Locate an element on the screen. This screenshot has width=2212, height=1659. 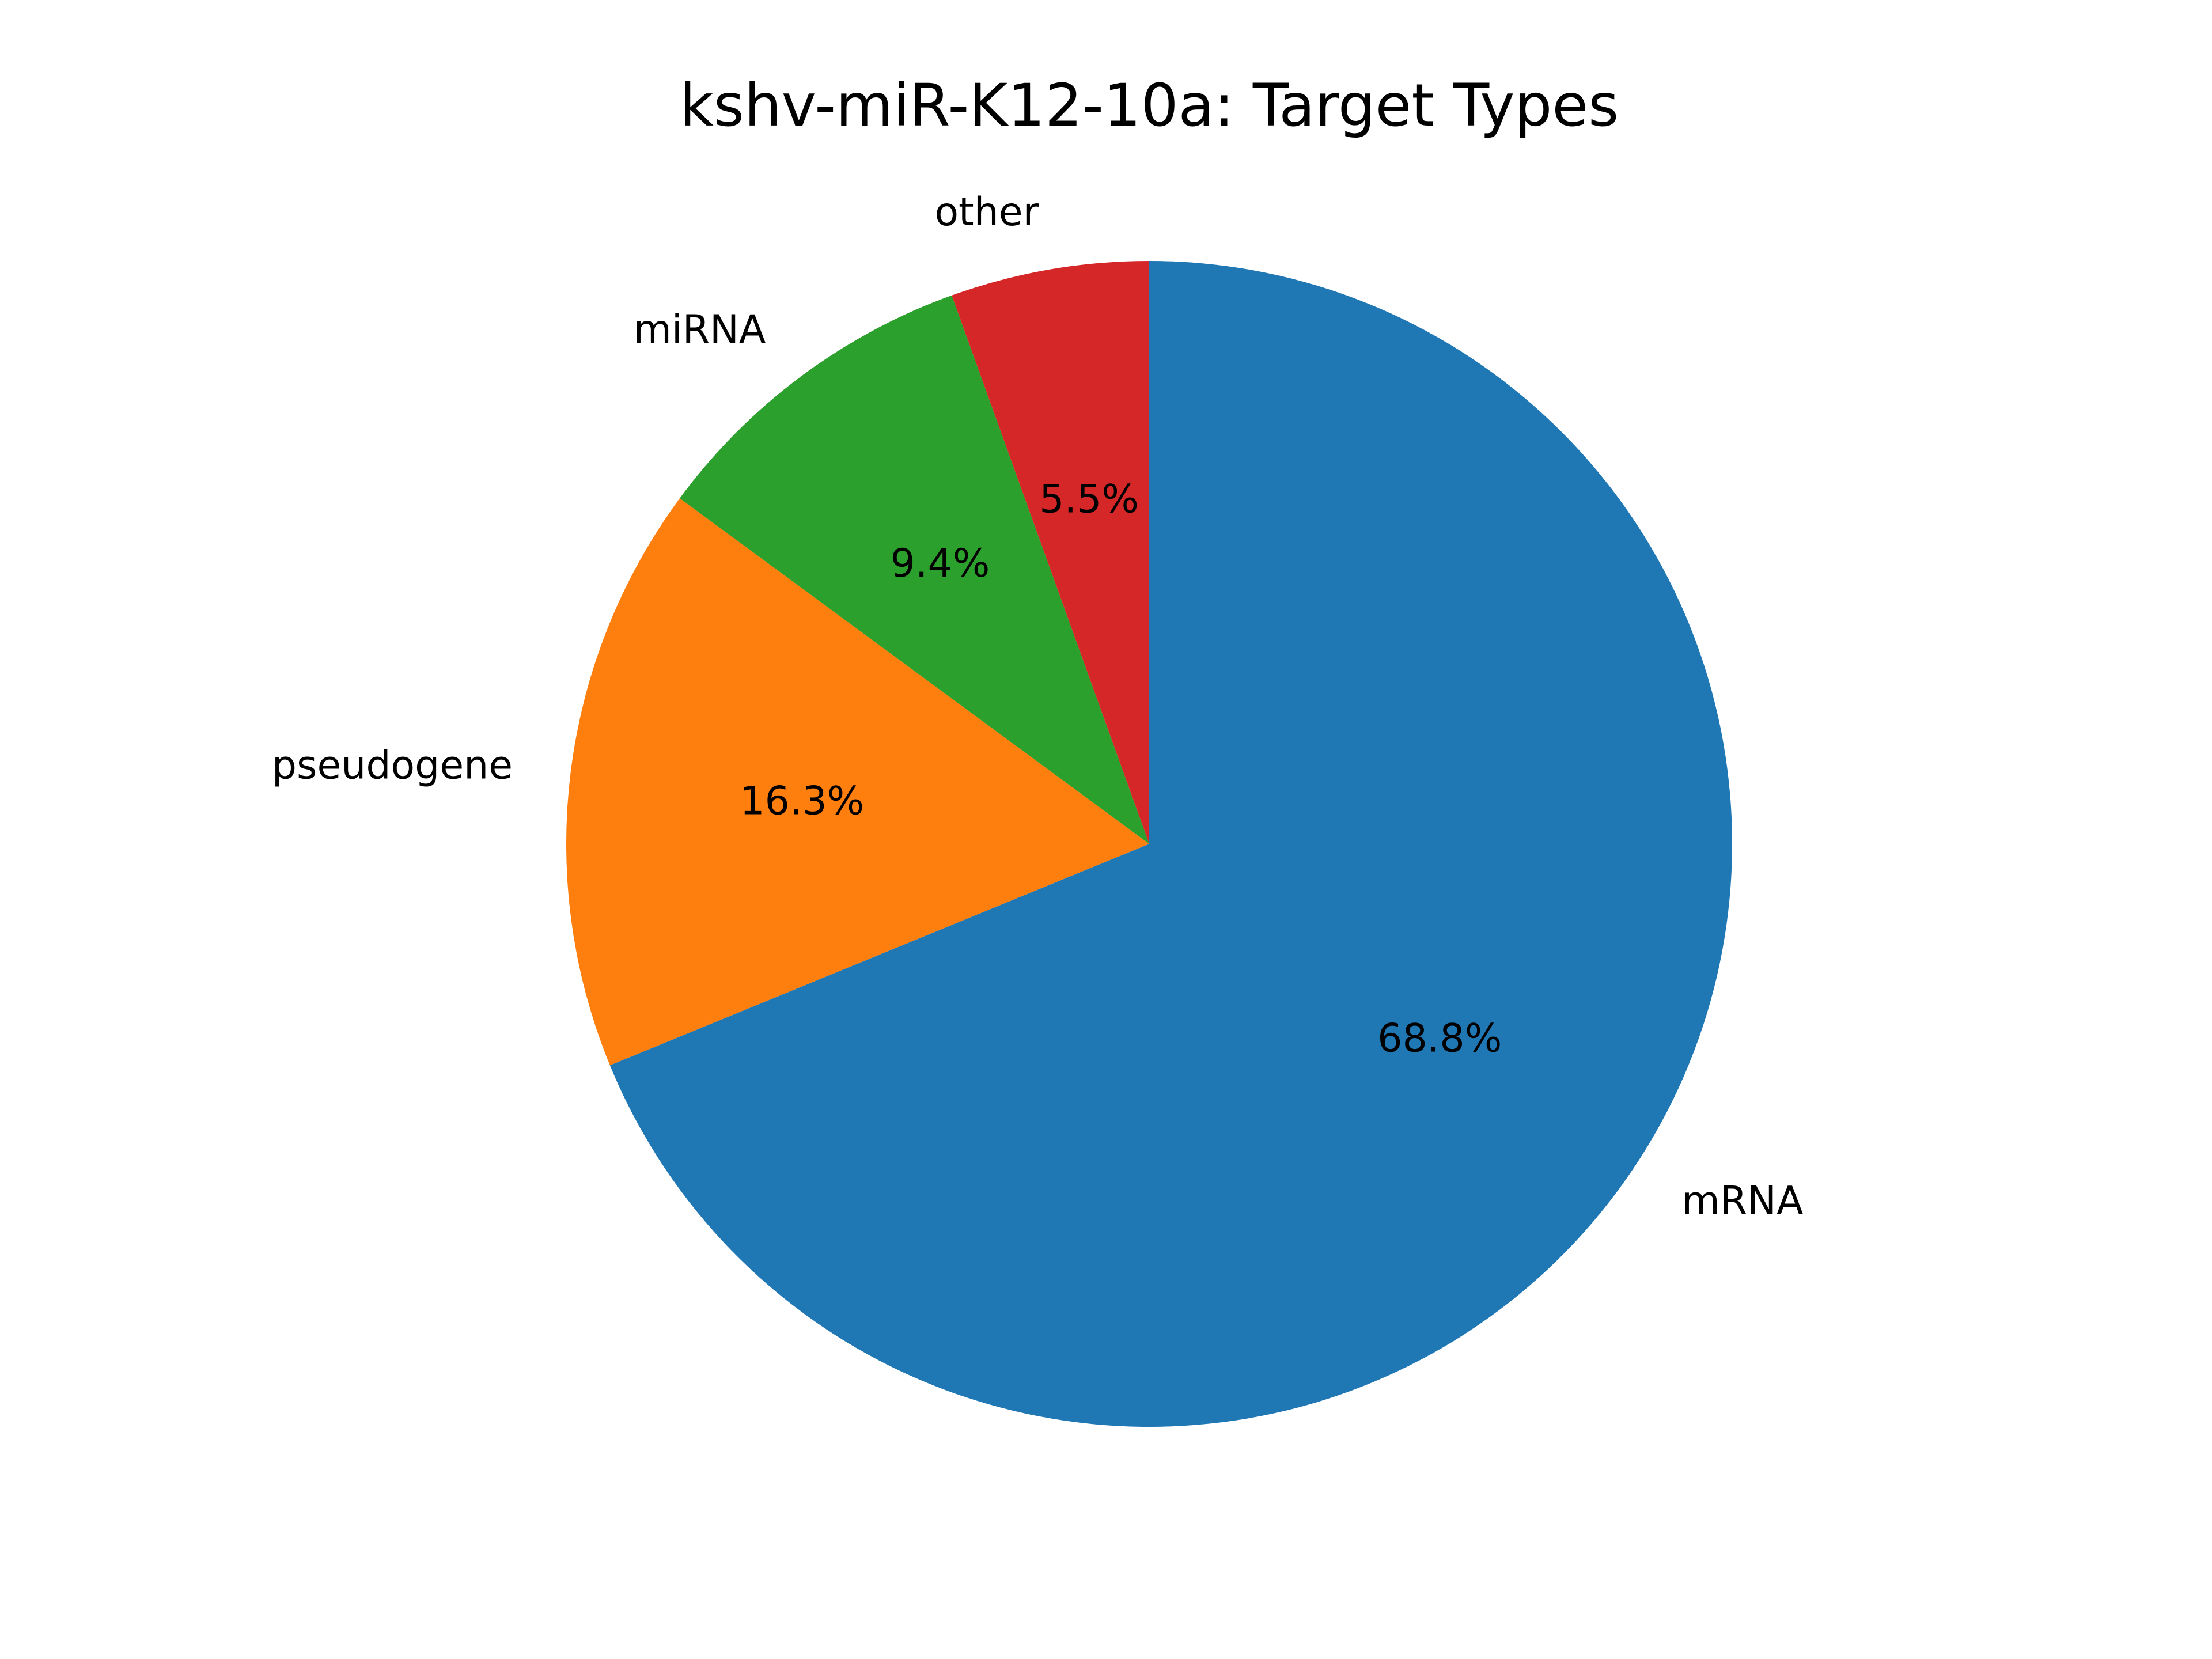
pie-slice-mirna is located at coordinates (914, 569).